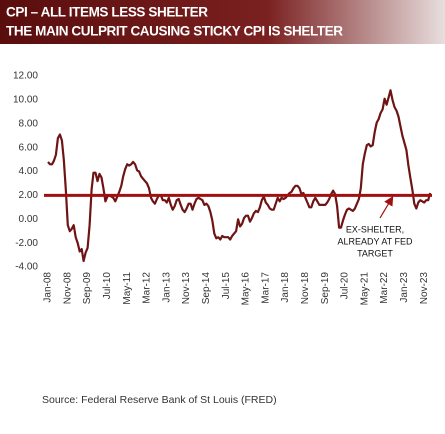 The width and height of the screenshot is (445, 434). Describe the element at coordinates (29, 147) in the screenshot. I see `y-tick-label: 6.00` at that location.